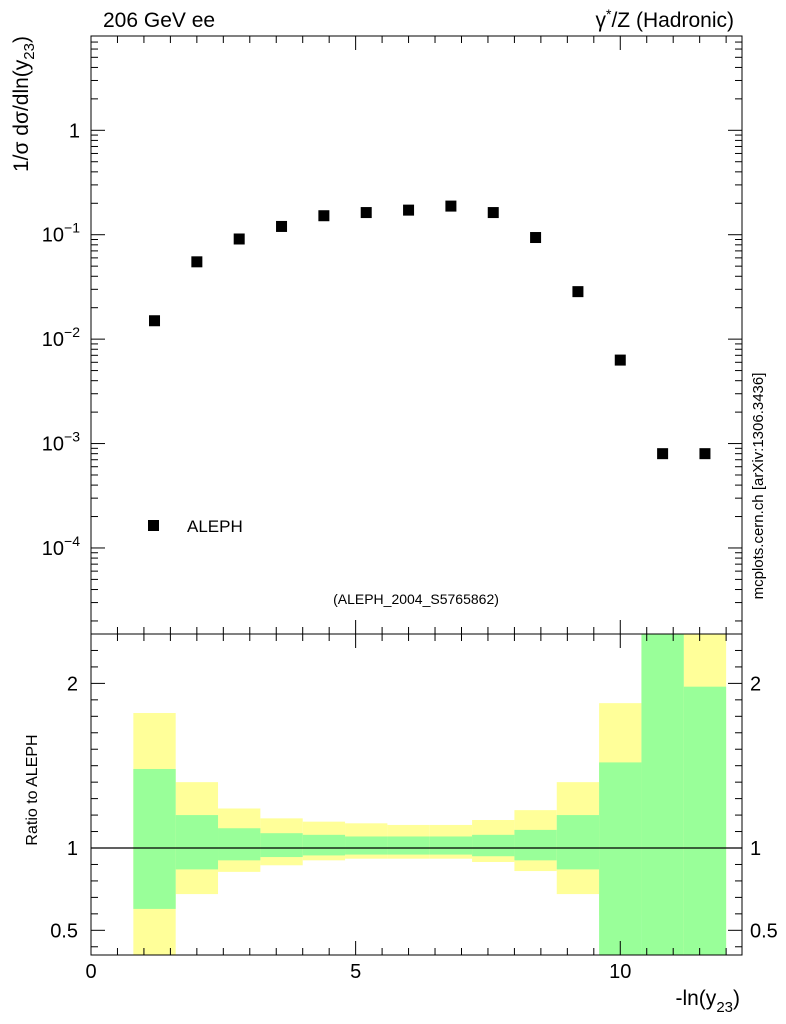 This screenshot has height=1024, width=786. Describe the element at coordinates (215, 526) in the screenshot. I see `legend-label: ALEPH` at that location.